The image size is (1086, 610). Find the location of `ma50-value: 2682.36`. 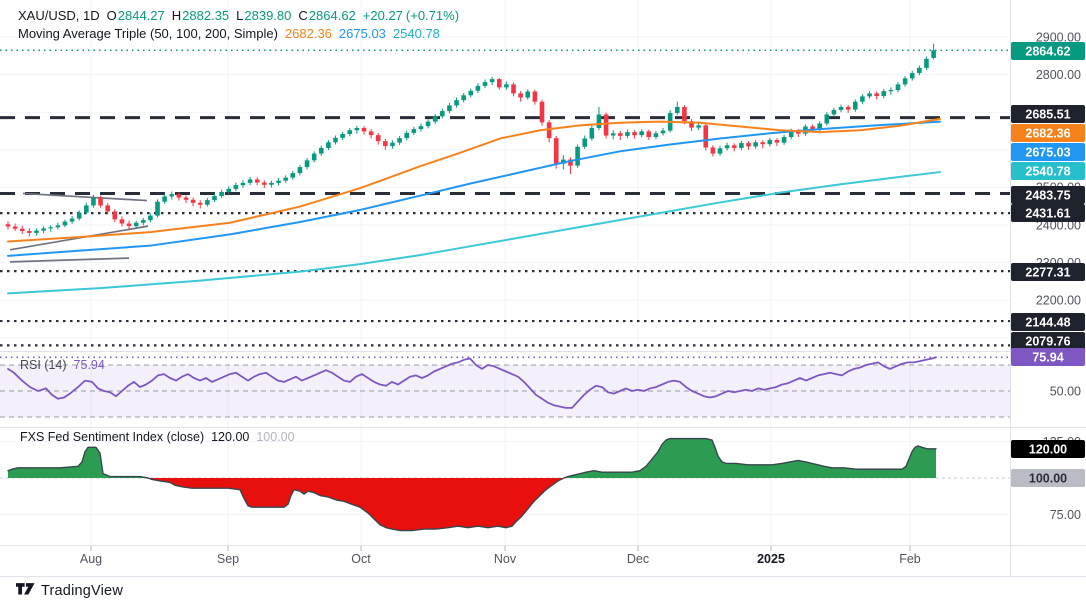

ma50-value: 2682.36 is located at coordinates (308, 33).